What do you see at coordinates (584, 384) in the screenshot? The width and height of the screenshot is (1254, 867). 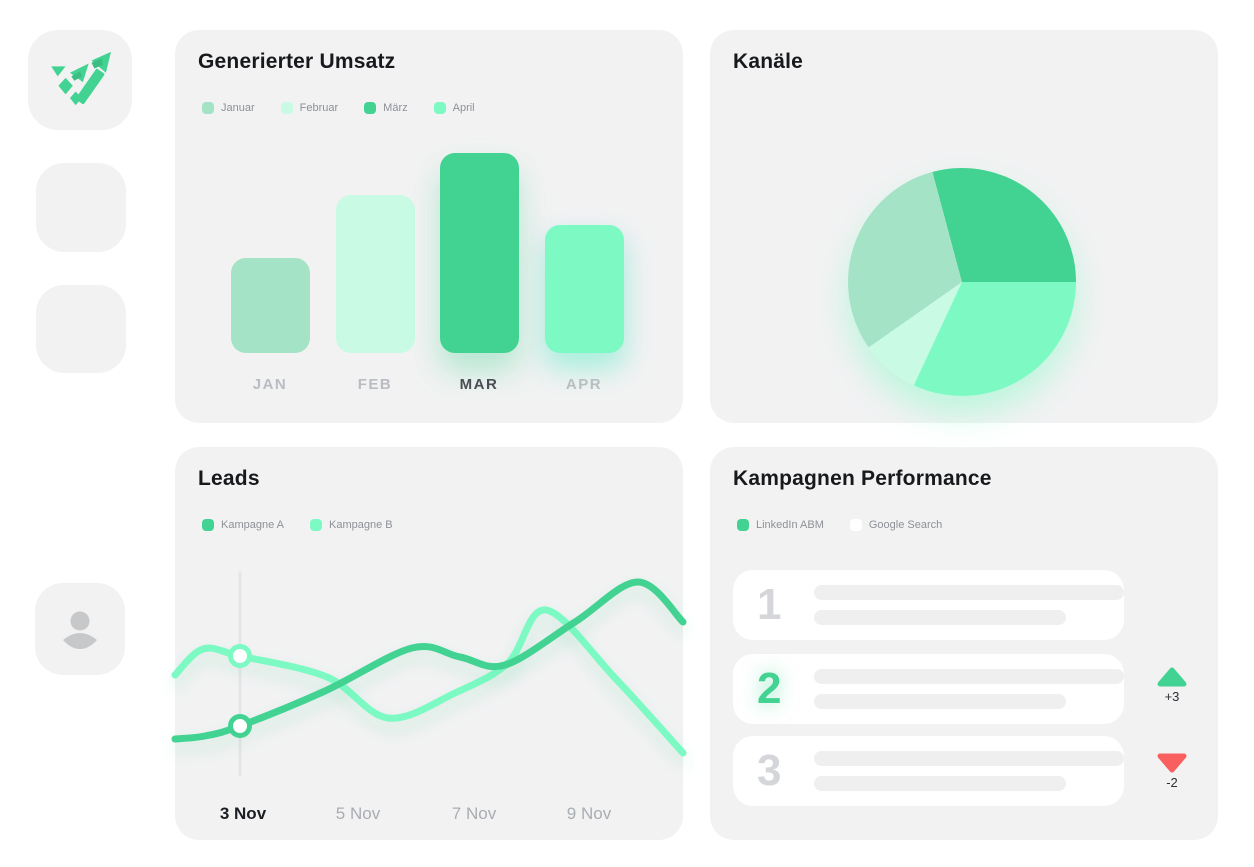 I see `x-tick-apr: APR` at bounding box center [584, 384].